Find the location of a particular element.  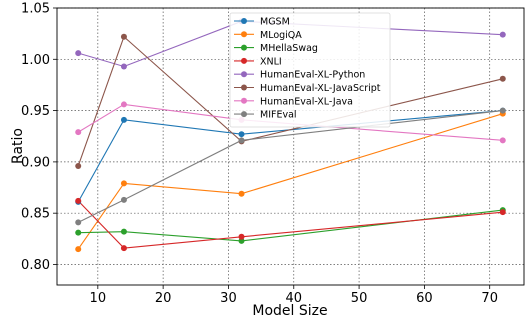

legend-box is located at coordinates (310, 70).